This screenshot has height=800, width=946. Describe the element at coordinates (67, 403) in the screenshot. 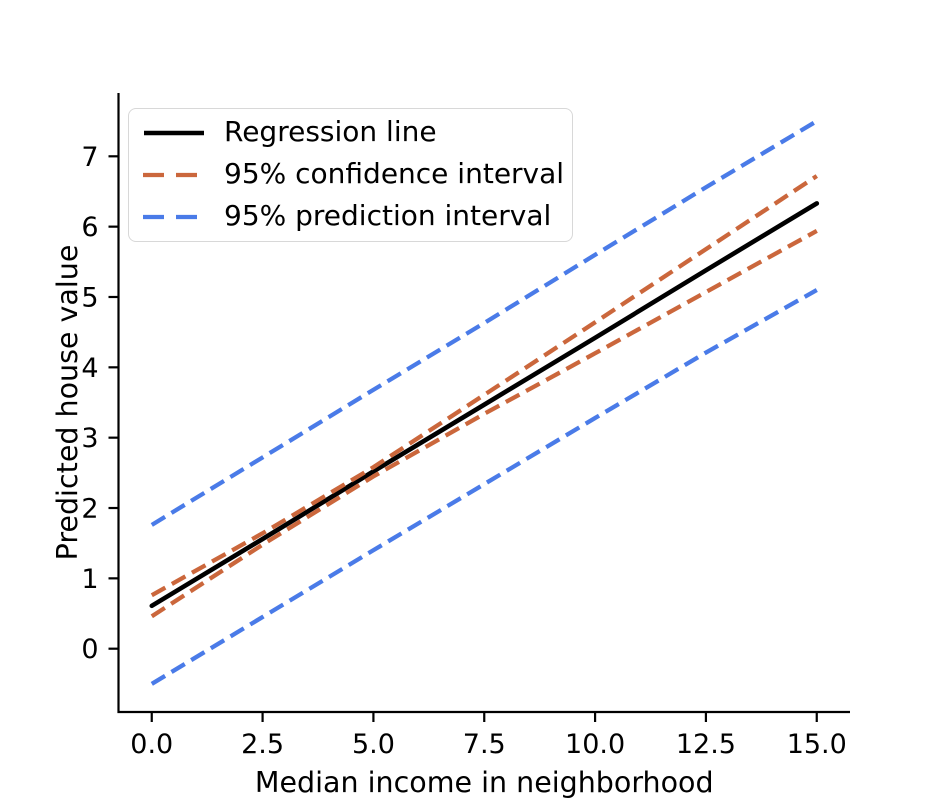

I see `y-axis-label: Predicted house value` at that location.